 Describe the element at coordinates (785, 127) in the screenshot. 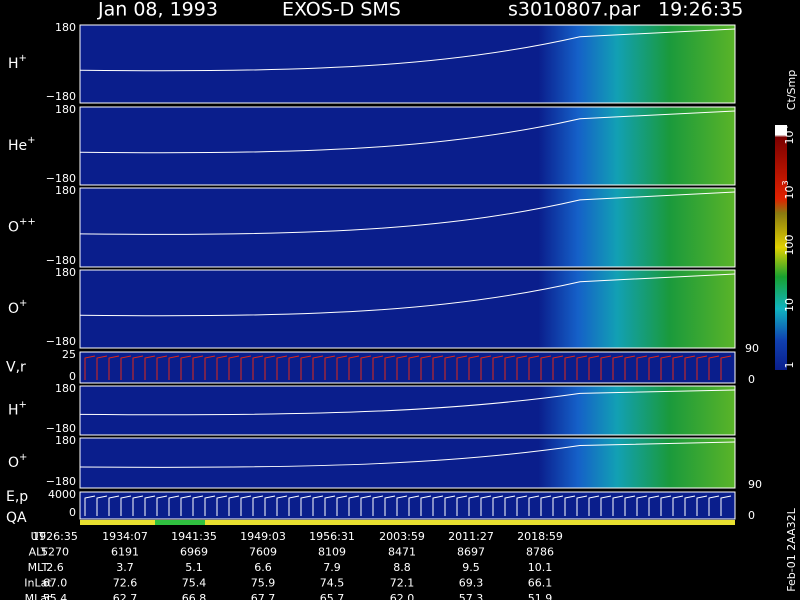

I see `colorbar-exp: 4` at that location.